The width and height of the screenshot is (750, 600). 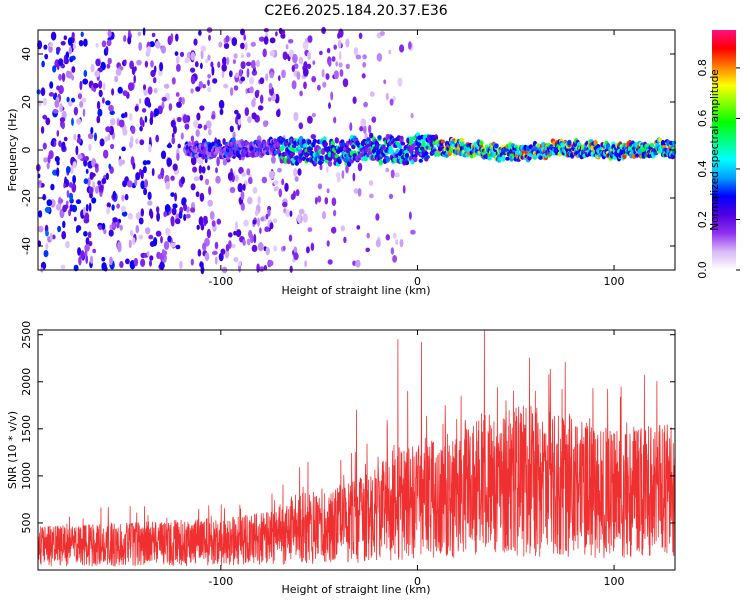 I want to click on colorbar-ticks: 0.0 0.2 0.4 0.6 0.8, so click(x=718, y=169).